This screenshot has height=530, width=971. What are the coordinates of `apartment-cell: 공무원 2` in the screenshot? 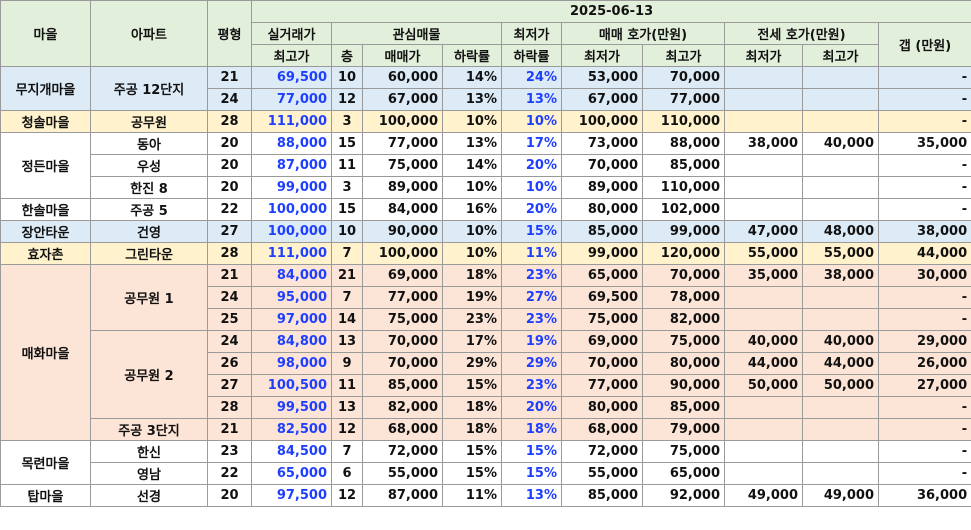 It's located at (149, 374).